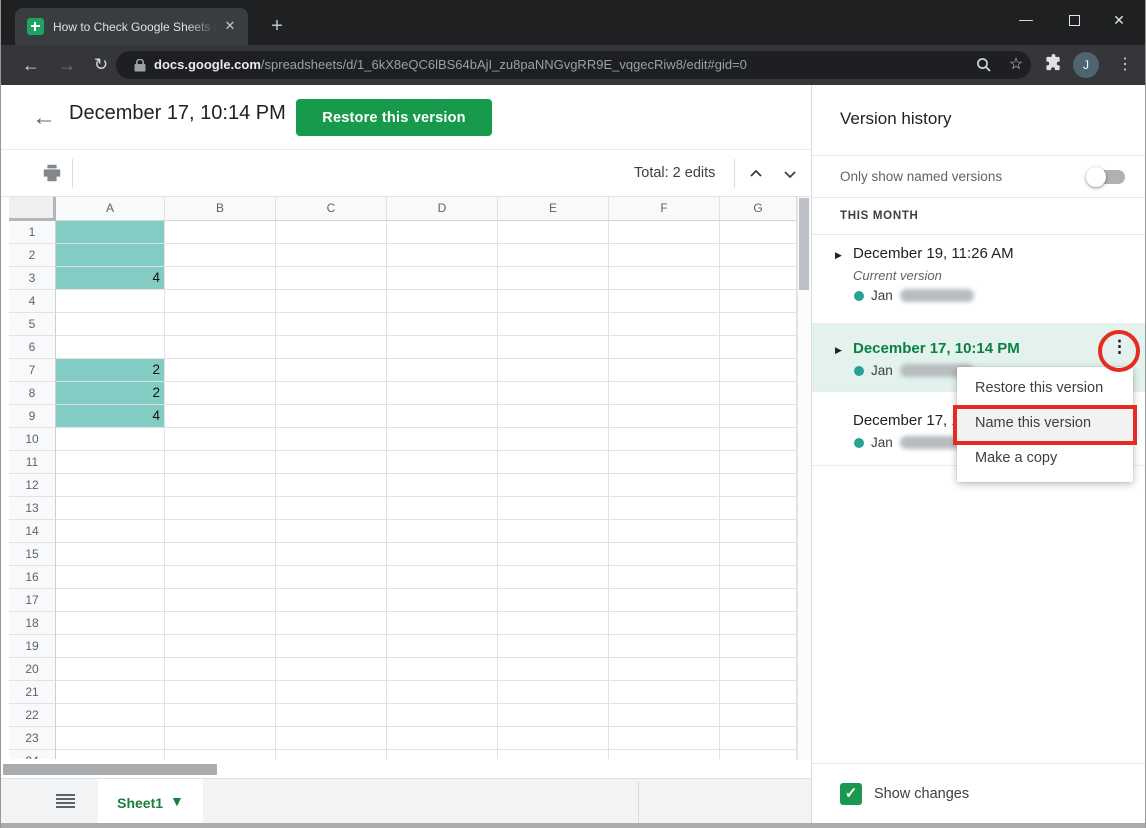 Image resolution: width=1146 pixels, height=828 pixels. What do you see at coordinates (758, 209) in the screenshot?
I see `column-header-G: G` at bounding box center [758, 209].